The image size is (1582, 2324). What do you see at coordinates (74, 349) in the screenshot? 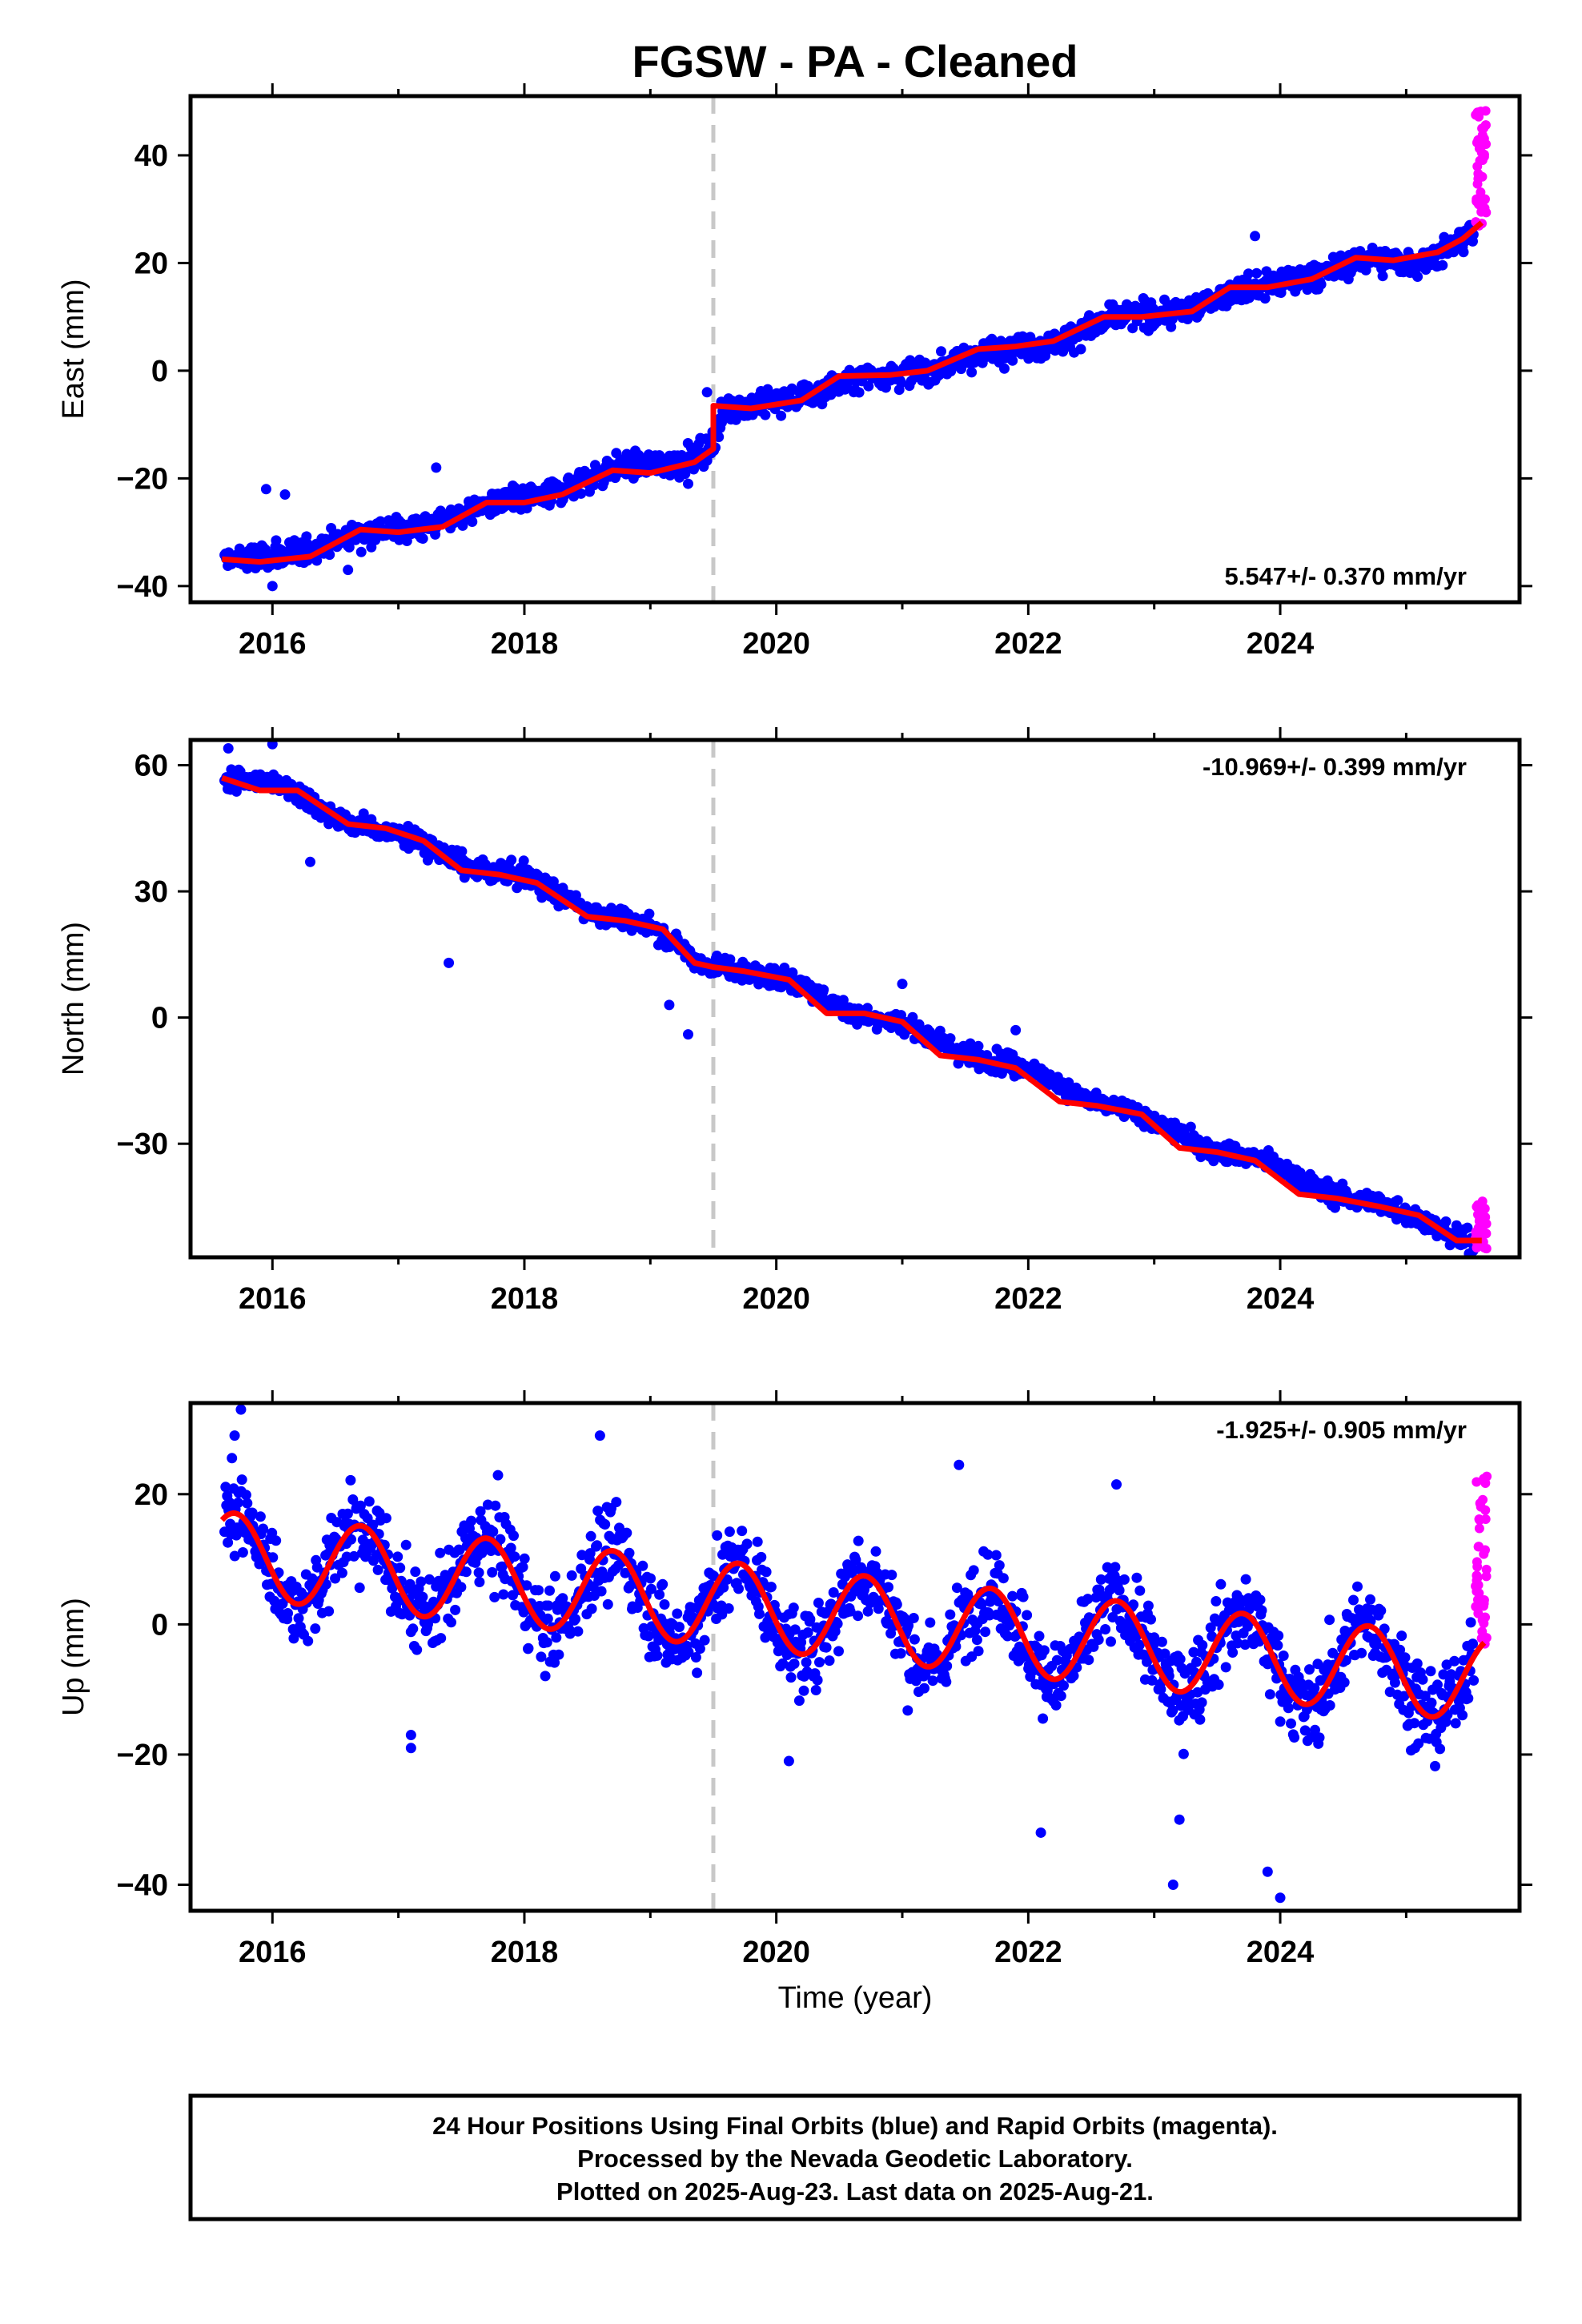
I see `y-axis-label-east: East (mm)` at bounding box center [74, 349].